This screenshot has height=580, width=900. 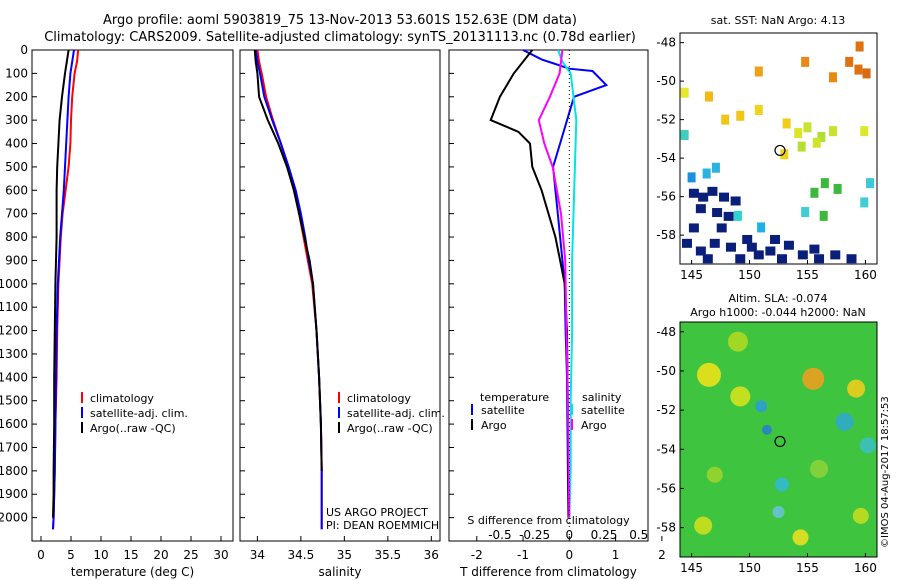 What do you see at coordinates (339, 572) in the screenshot?
I see `x-axis-label-salinity: salinity` at bounding box center [339, 572].